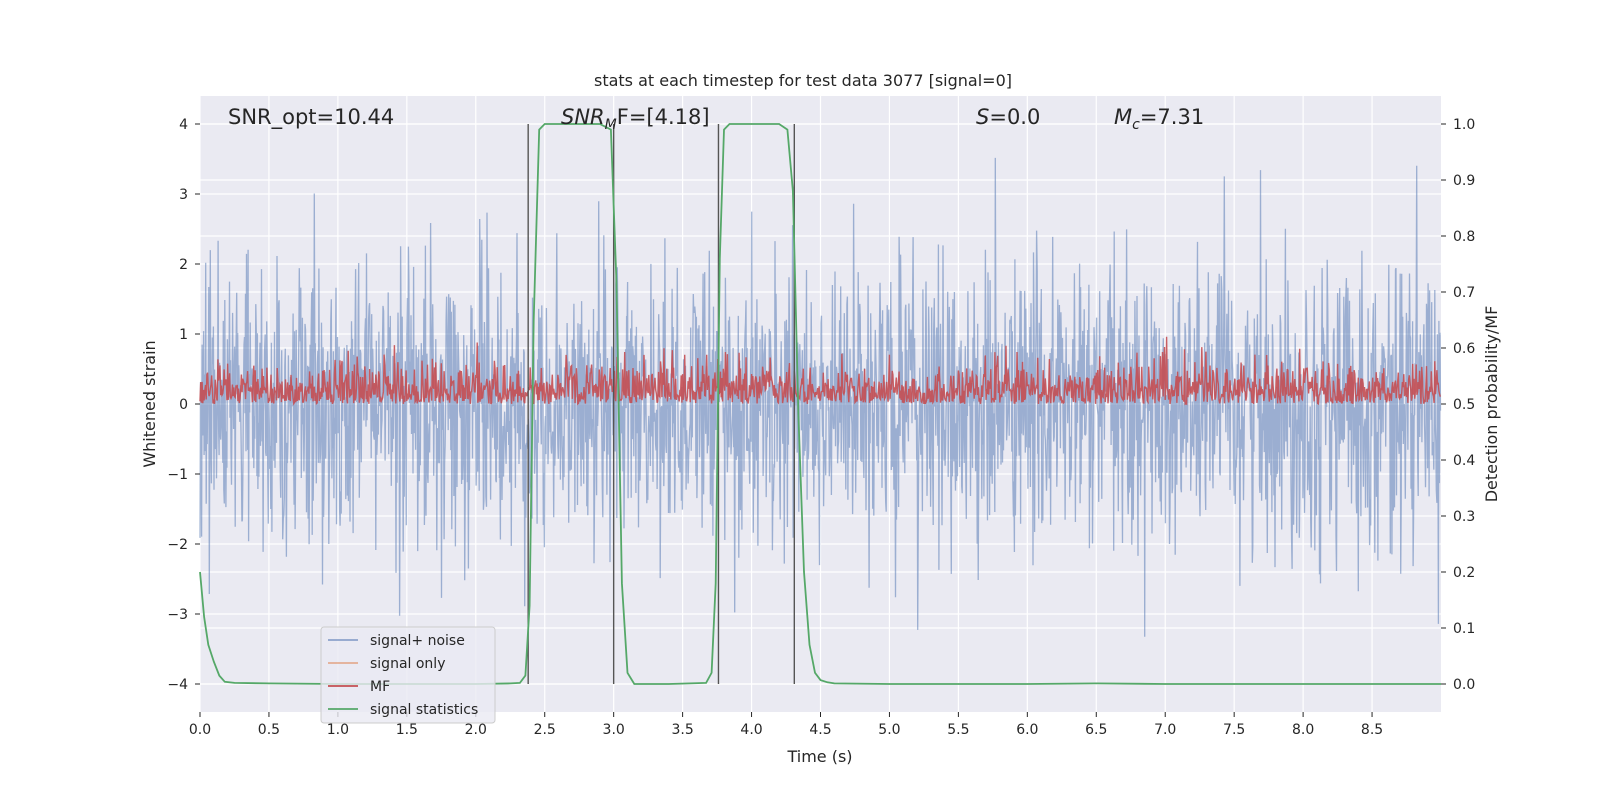 The image size is (1600, 800). What do you see at coordinates (1123, 117) in the screenshot?
I see `mc-label: M` at bounding box center [1123, 117].